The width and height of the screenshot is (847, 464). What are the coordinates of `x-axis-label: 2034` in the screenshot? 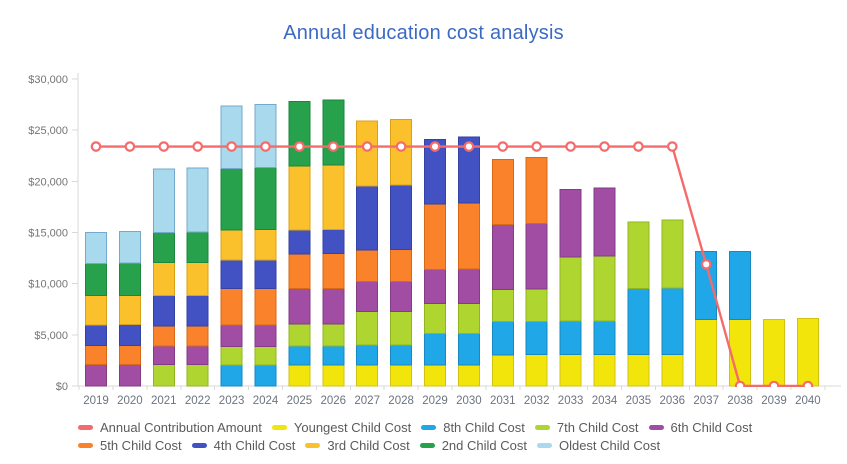 It's located at (605, 401).